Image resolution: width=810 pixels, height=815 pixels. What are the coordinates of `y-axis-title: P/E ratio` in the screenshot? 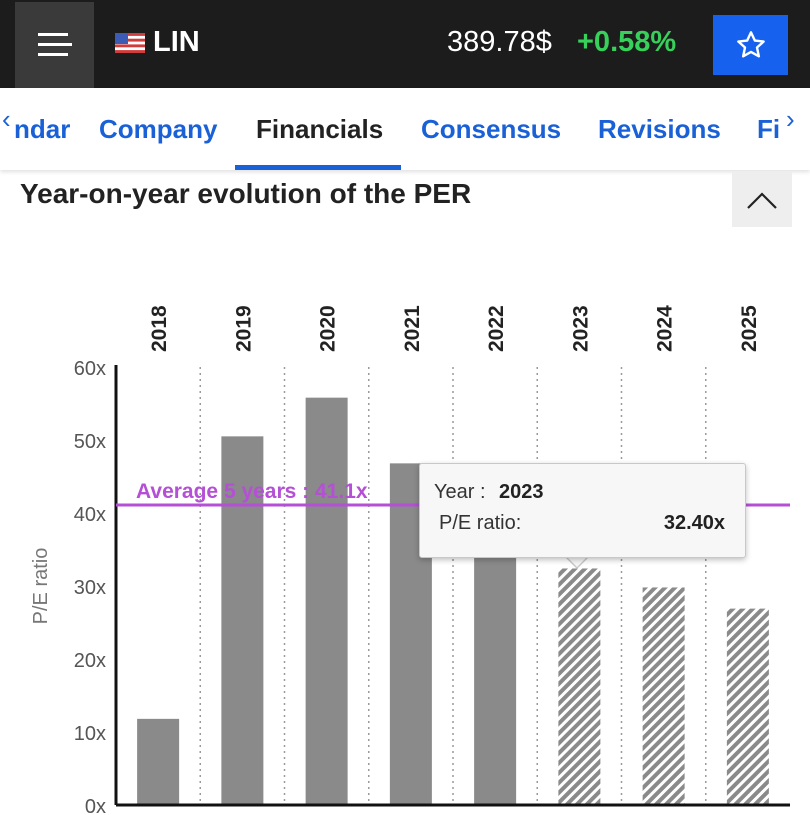 It's located at (41, 586).